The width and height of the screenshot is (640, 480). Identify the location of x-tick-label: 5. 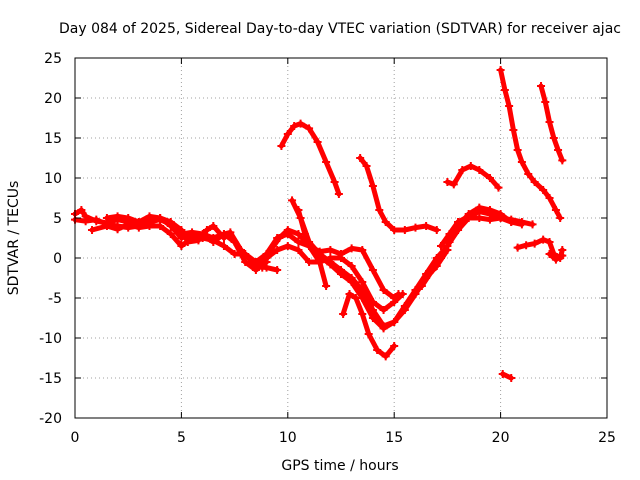
(181, 438).